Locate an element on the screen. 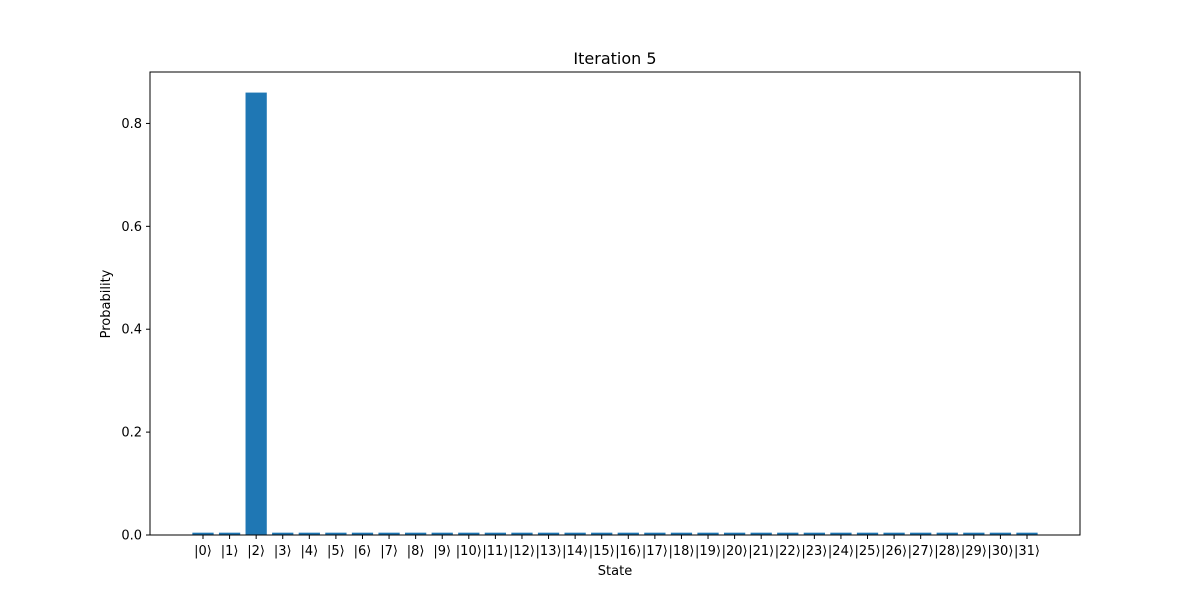 The image size is (1200, 600). x-tick-label: |24⟩ is located at coordinates (841, 551).